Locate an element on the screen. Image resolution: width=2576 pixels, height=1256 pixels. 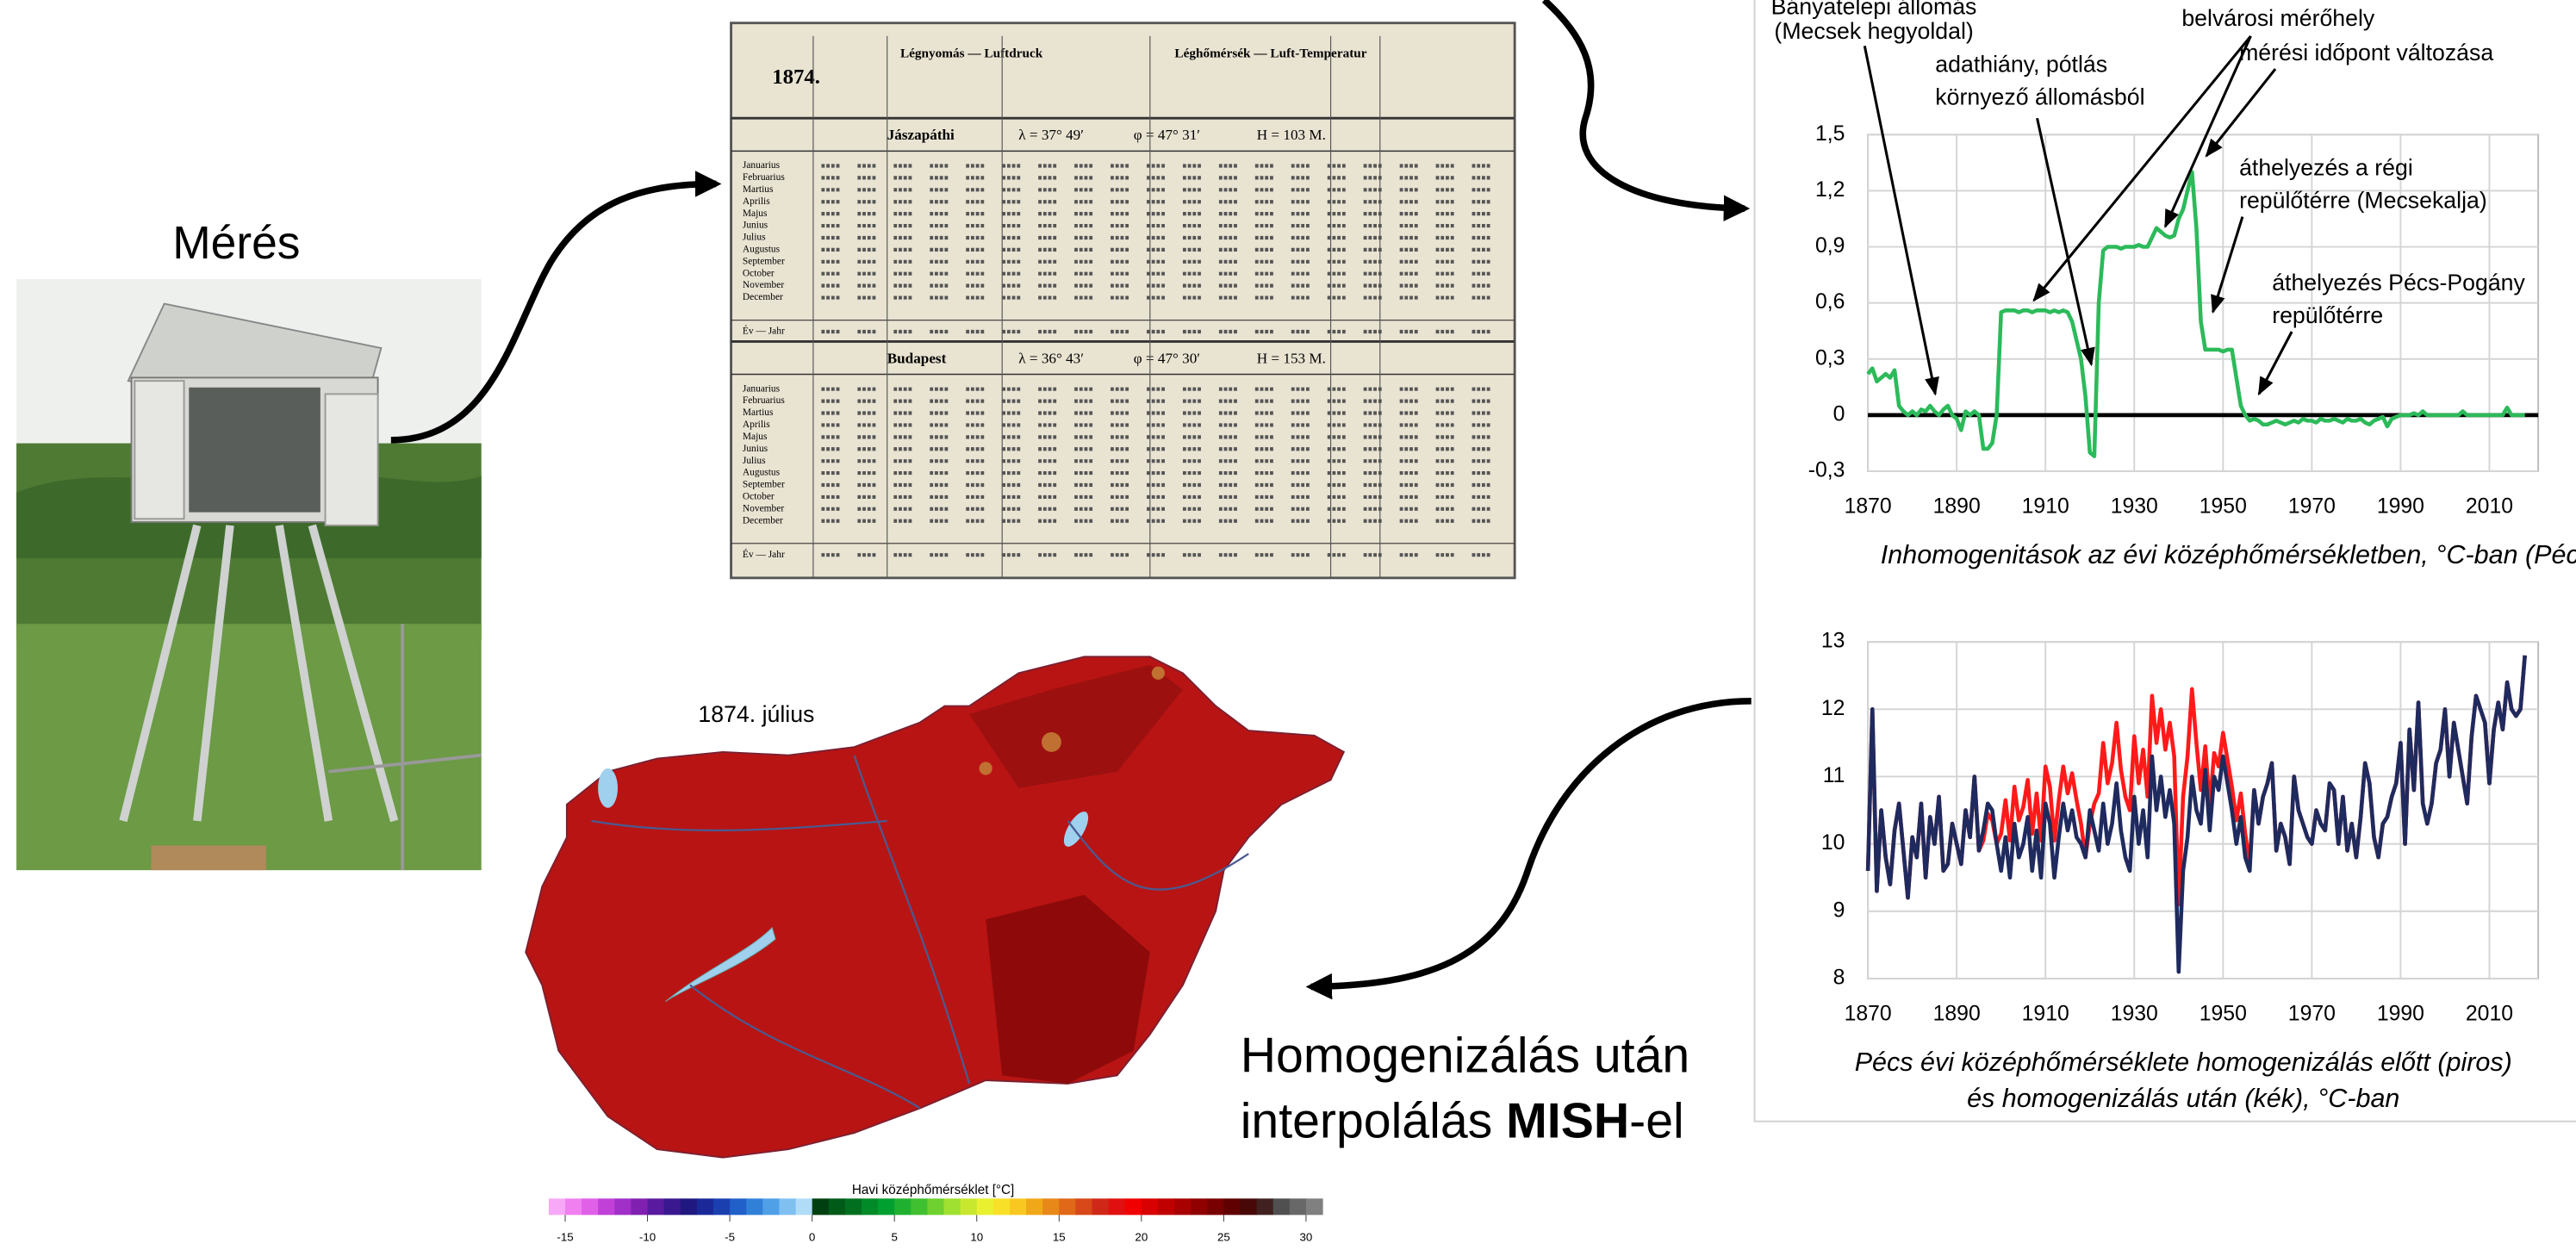
y-tick-label: 10 is located at coordinates (1833, 843).